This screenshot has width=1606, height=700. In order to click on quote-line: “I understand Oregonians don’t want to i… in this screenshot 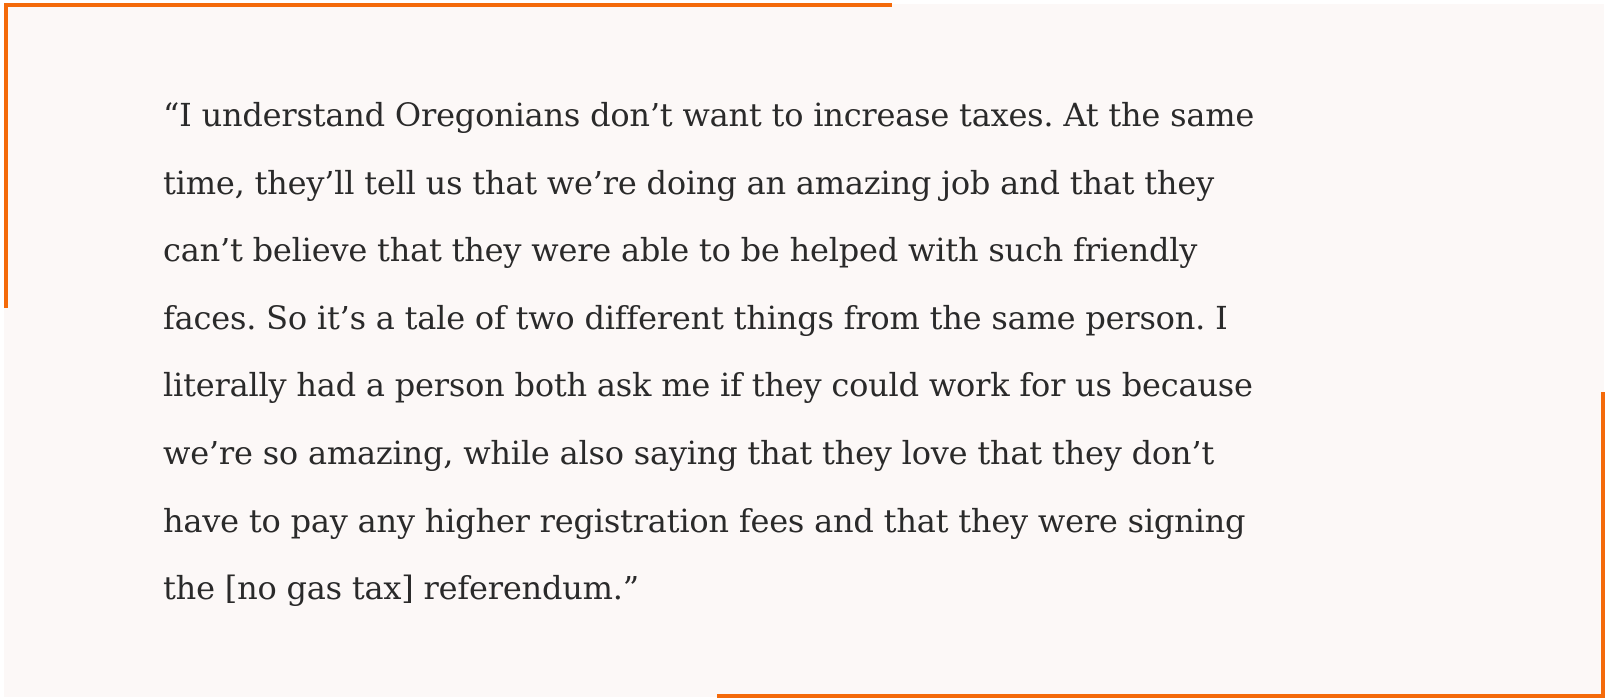, I will do `click(709, 115)`.